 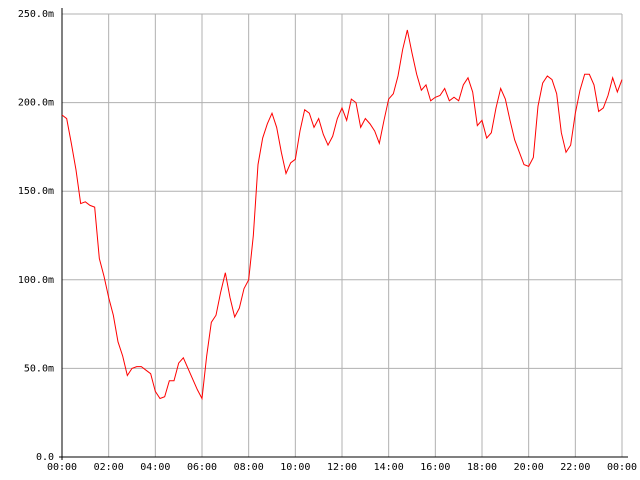 What do you see at coordinates (36, 103) in the screenshot?
I see `y-tick-label: 200.0m` at bounding box center [36, 103].